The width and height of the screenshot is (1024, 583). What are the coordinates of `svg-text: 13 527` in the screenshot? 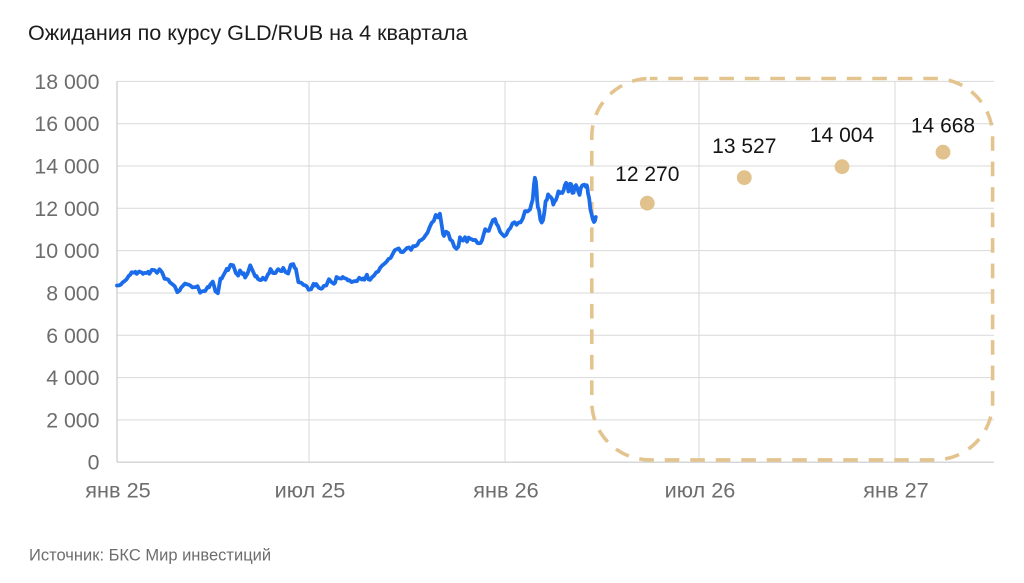 It's located at (744, 146).